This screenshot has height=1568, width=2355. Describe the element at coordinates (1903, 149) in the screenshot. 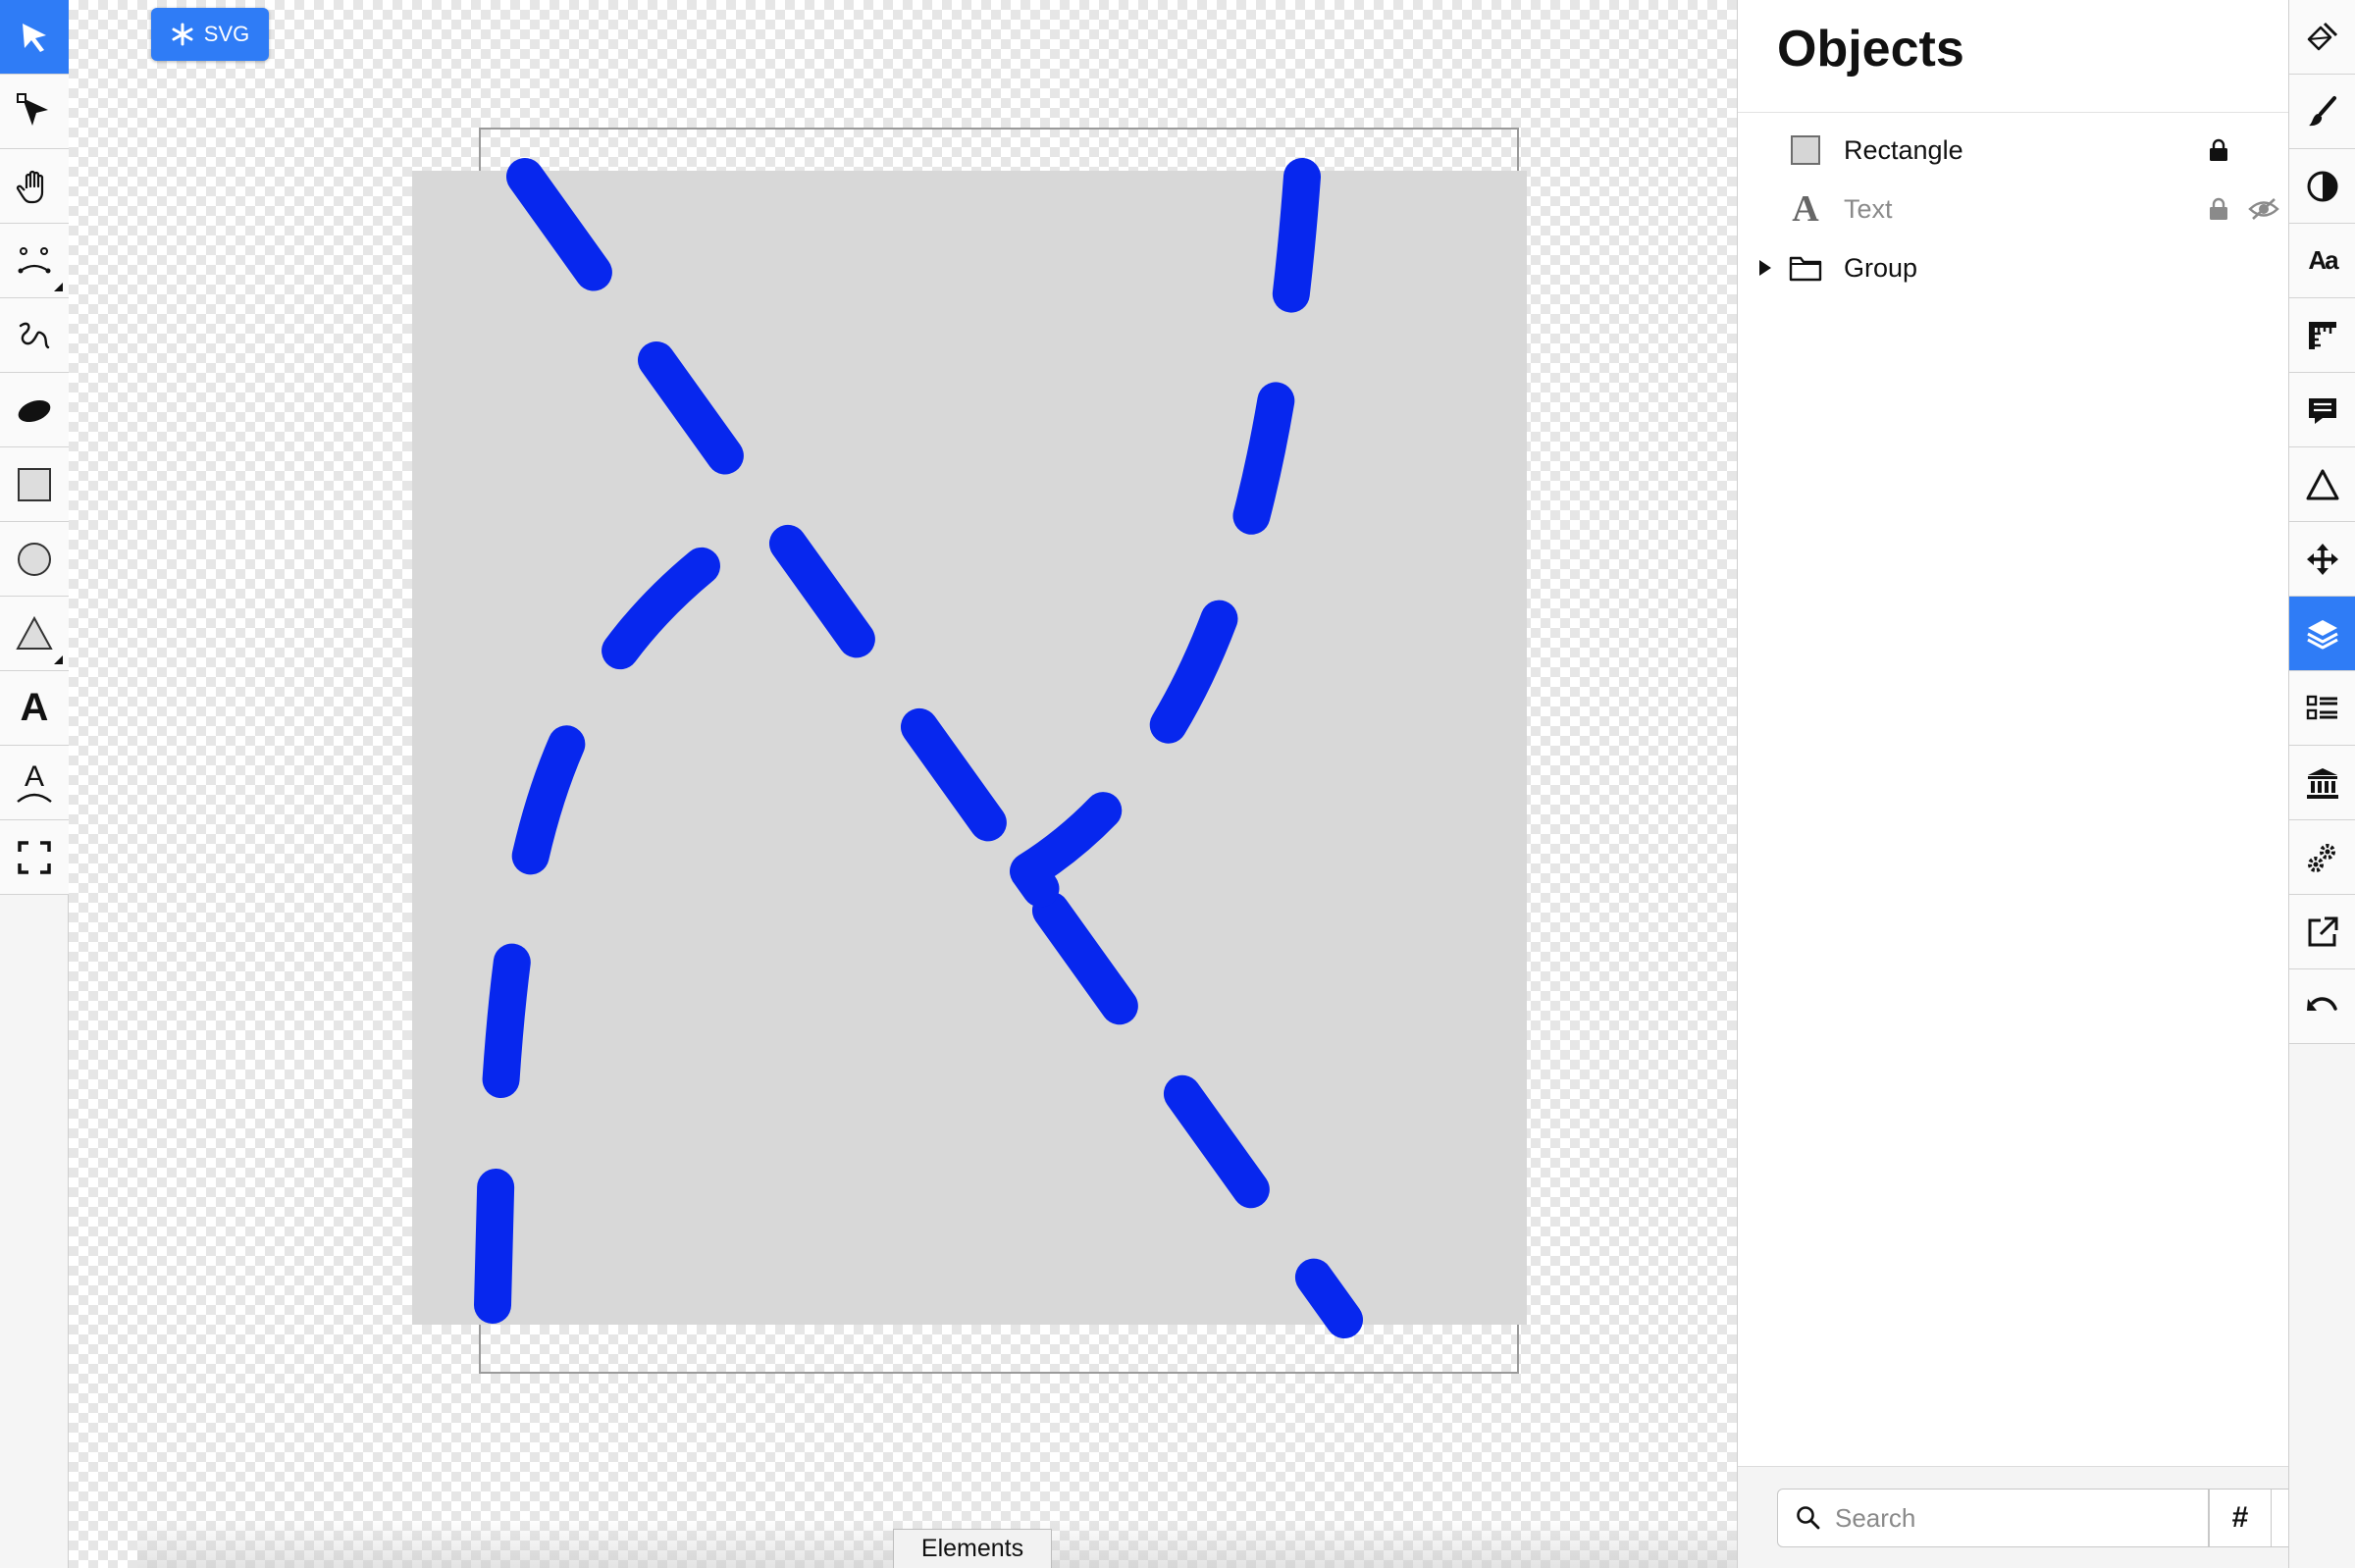

I see `object-label: Rectangle` at that location.